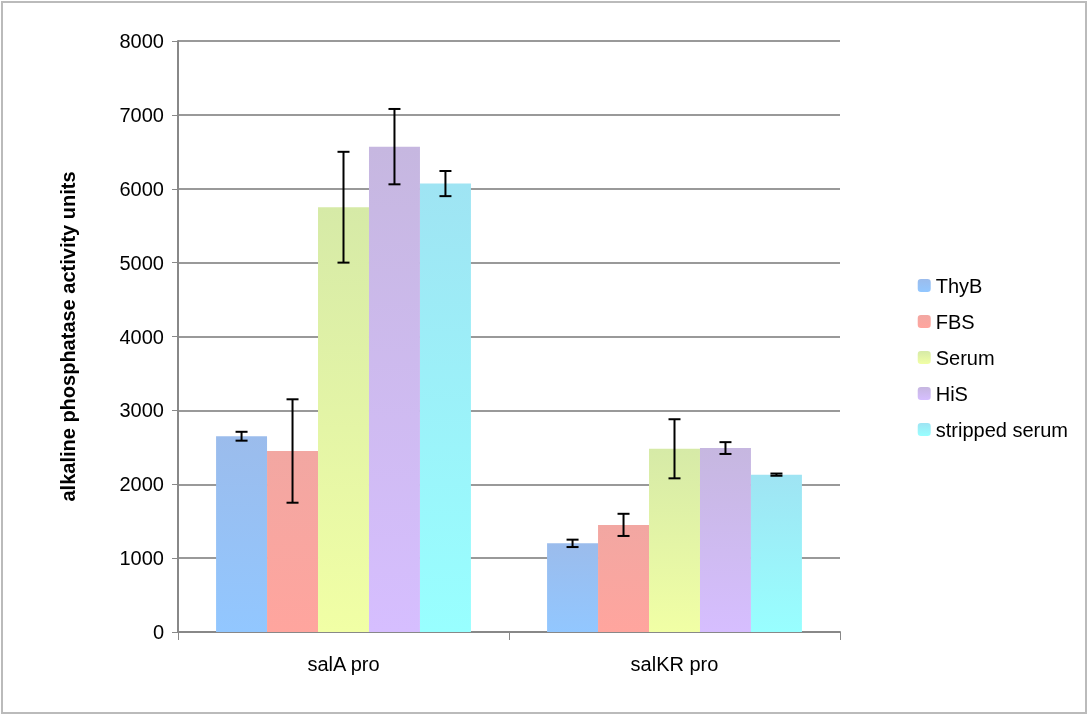 The image size is (1092, 719). What do you see at coordinates (674, 664) in the screenshot?
I see `x-tick-label: salKR pro` at bounding box center [674, 664].